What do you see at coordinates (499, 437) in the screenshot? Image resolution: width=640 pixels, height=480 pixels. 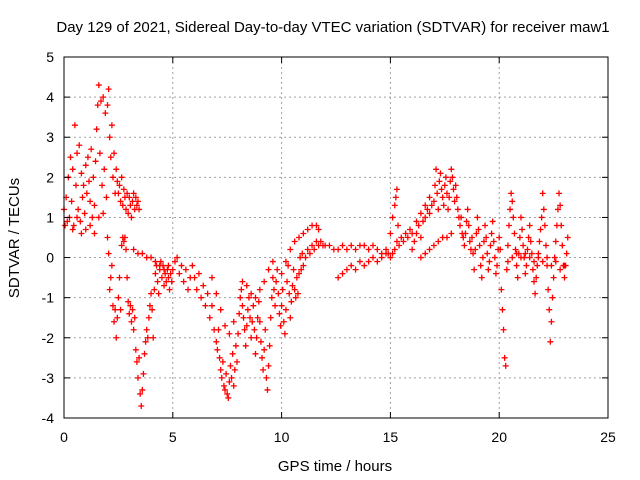 I see `x-tick-label: 20` at bounding box center [499, 437].